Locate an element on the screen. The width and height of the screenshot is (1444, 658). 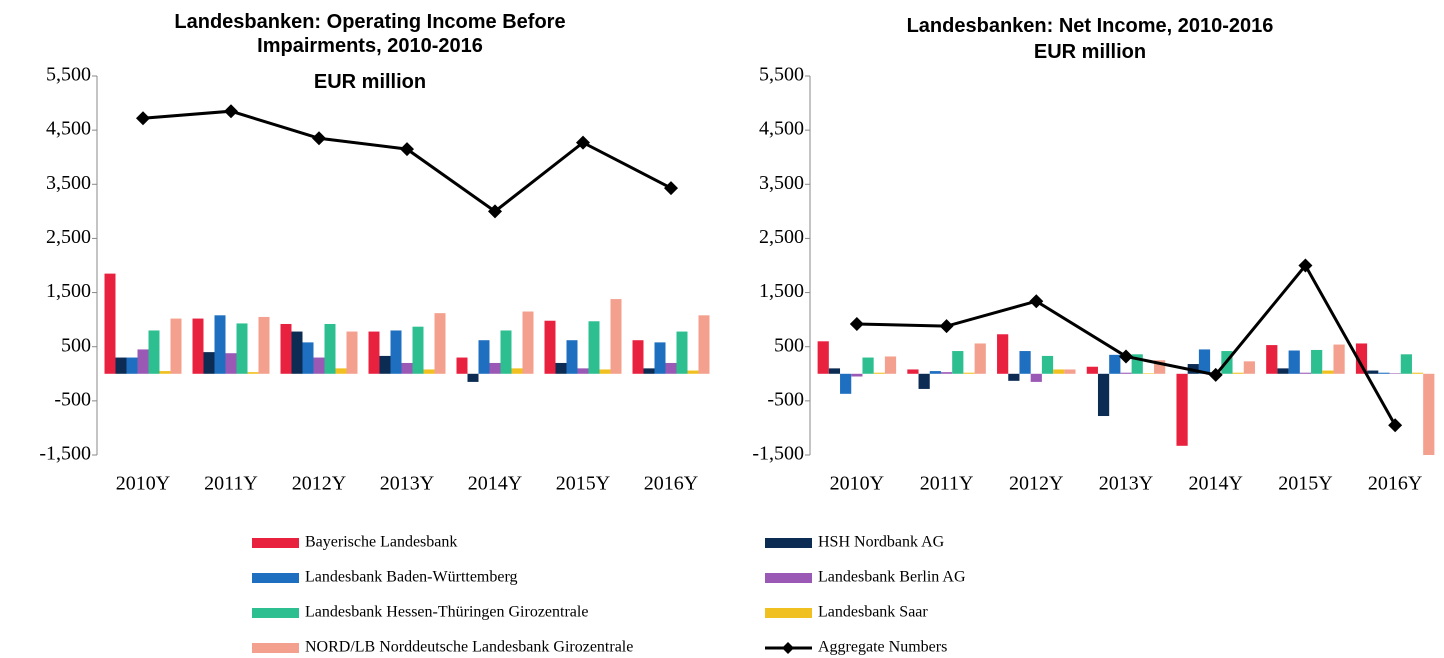
legend-label: Landesbank Berlin AG is located at coordinates (892, 577).